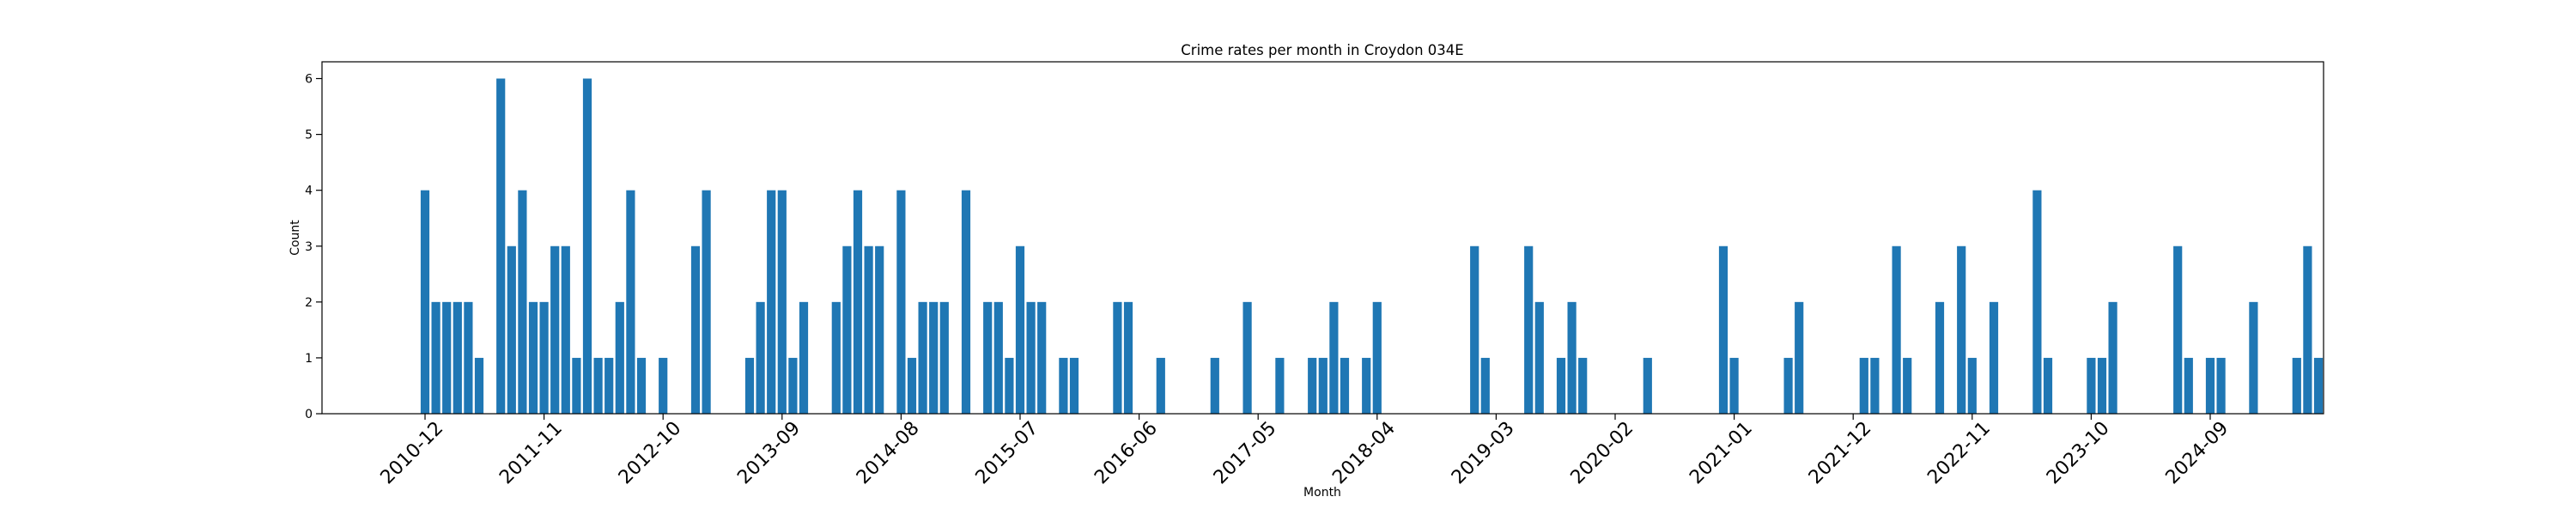  Describe the element at coordinates (309, 191) in the screenshot. I see `y-tick-label: 4` at that location.